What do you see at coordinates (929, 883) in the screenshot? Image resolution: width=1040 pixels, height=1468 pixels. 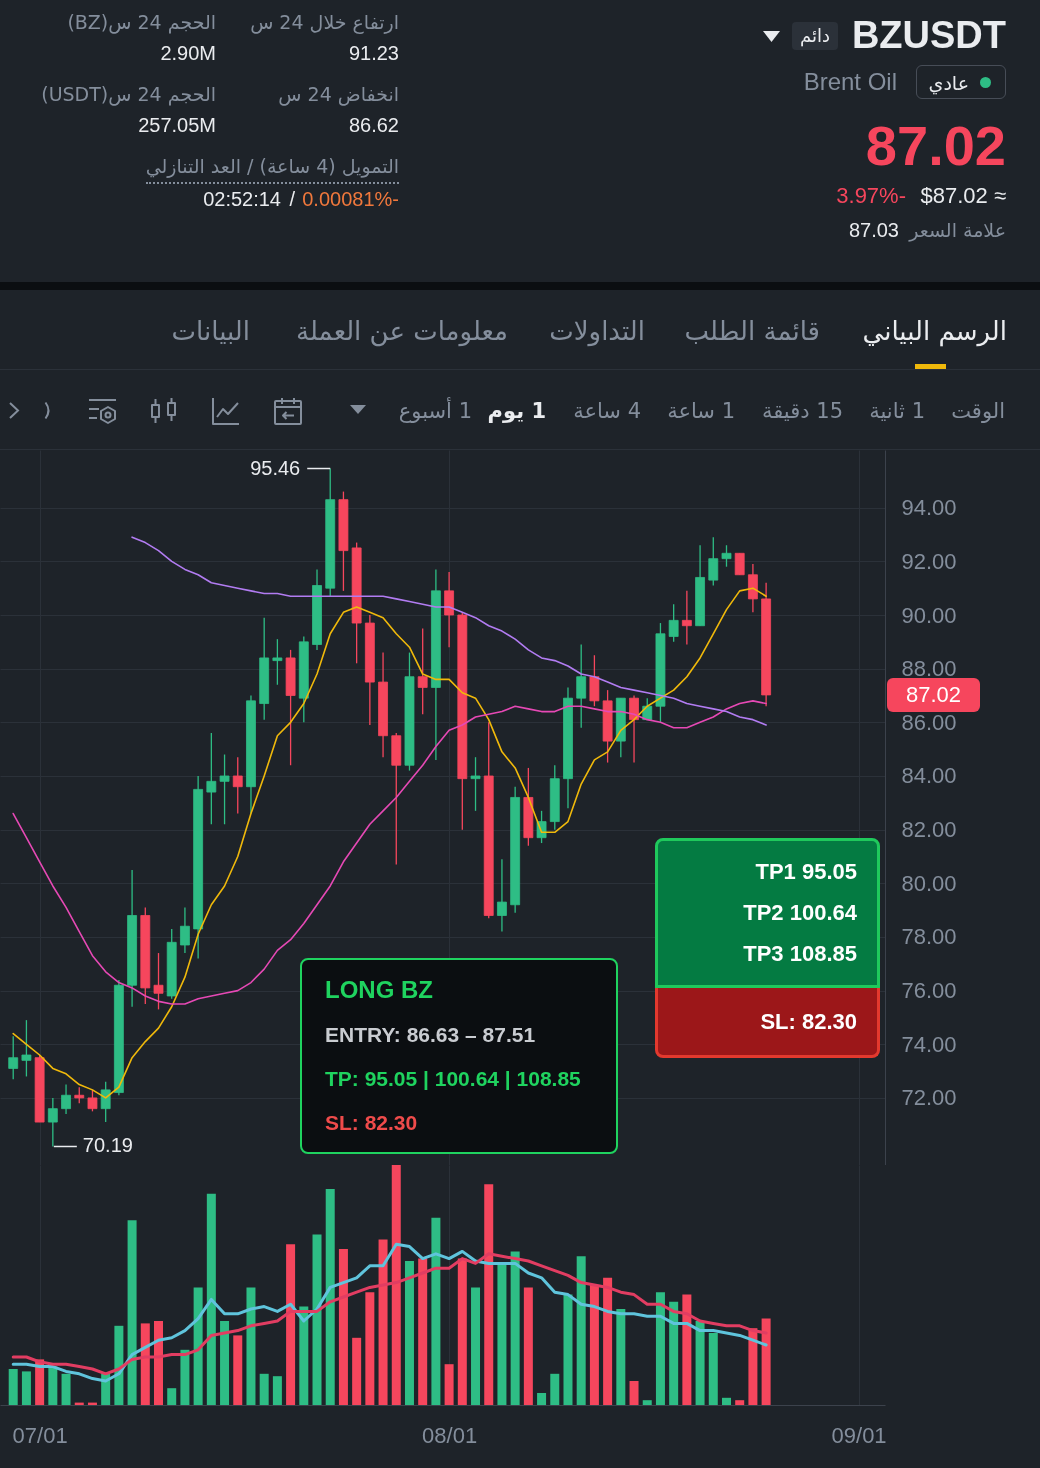 I see `y-tick-label: 80.00` at bounding box center [929, 883].